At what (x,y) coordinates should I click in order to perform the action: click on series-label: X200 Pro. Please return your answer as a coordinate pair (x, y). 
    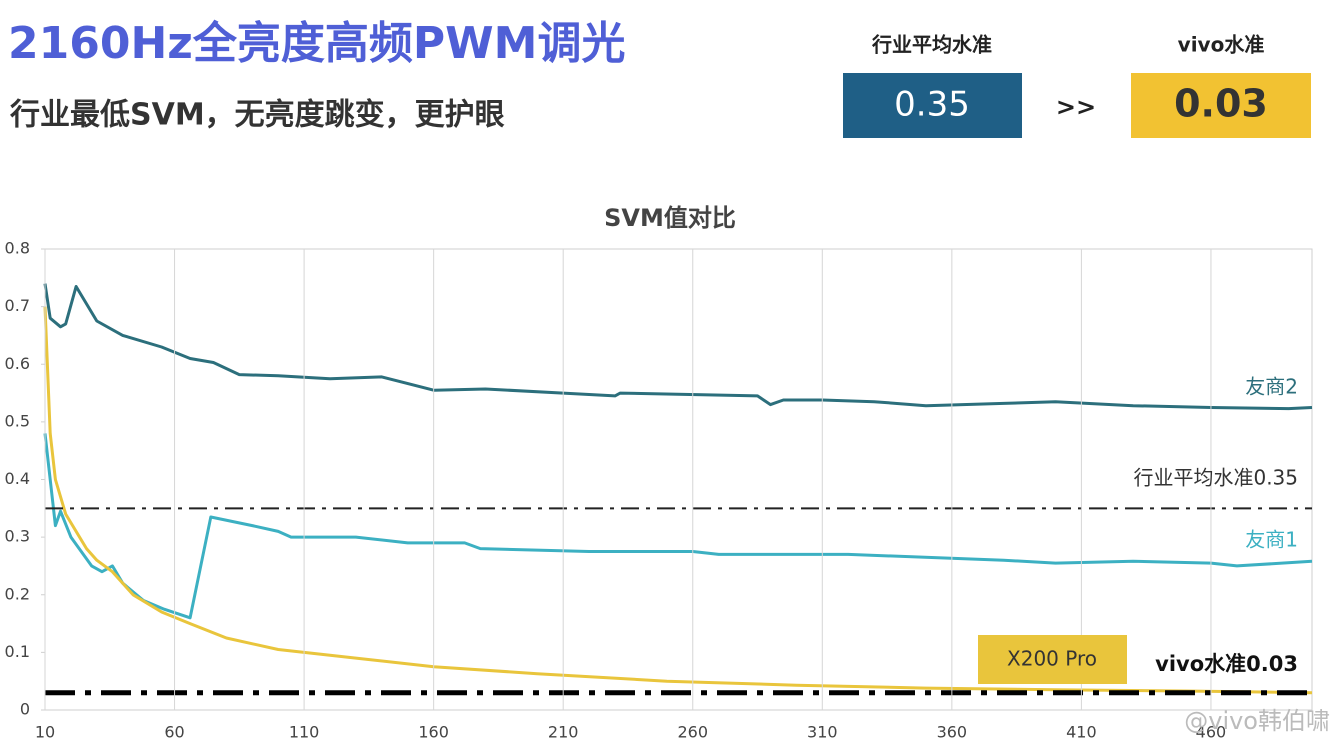
    Looking at the image, I should click on (1052, 659).